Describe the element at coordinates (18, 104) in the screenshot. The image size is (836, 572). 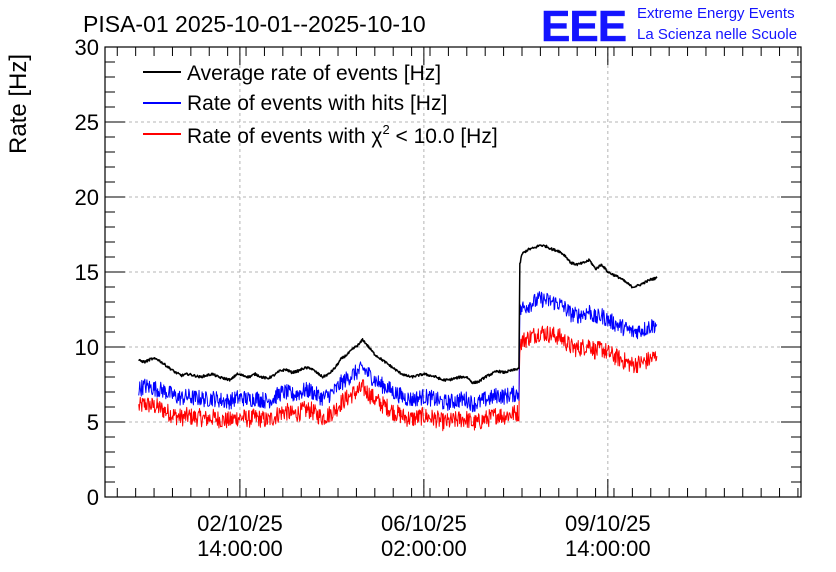
I see `y-axis-label: Rate [Hz]` at that location.